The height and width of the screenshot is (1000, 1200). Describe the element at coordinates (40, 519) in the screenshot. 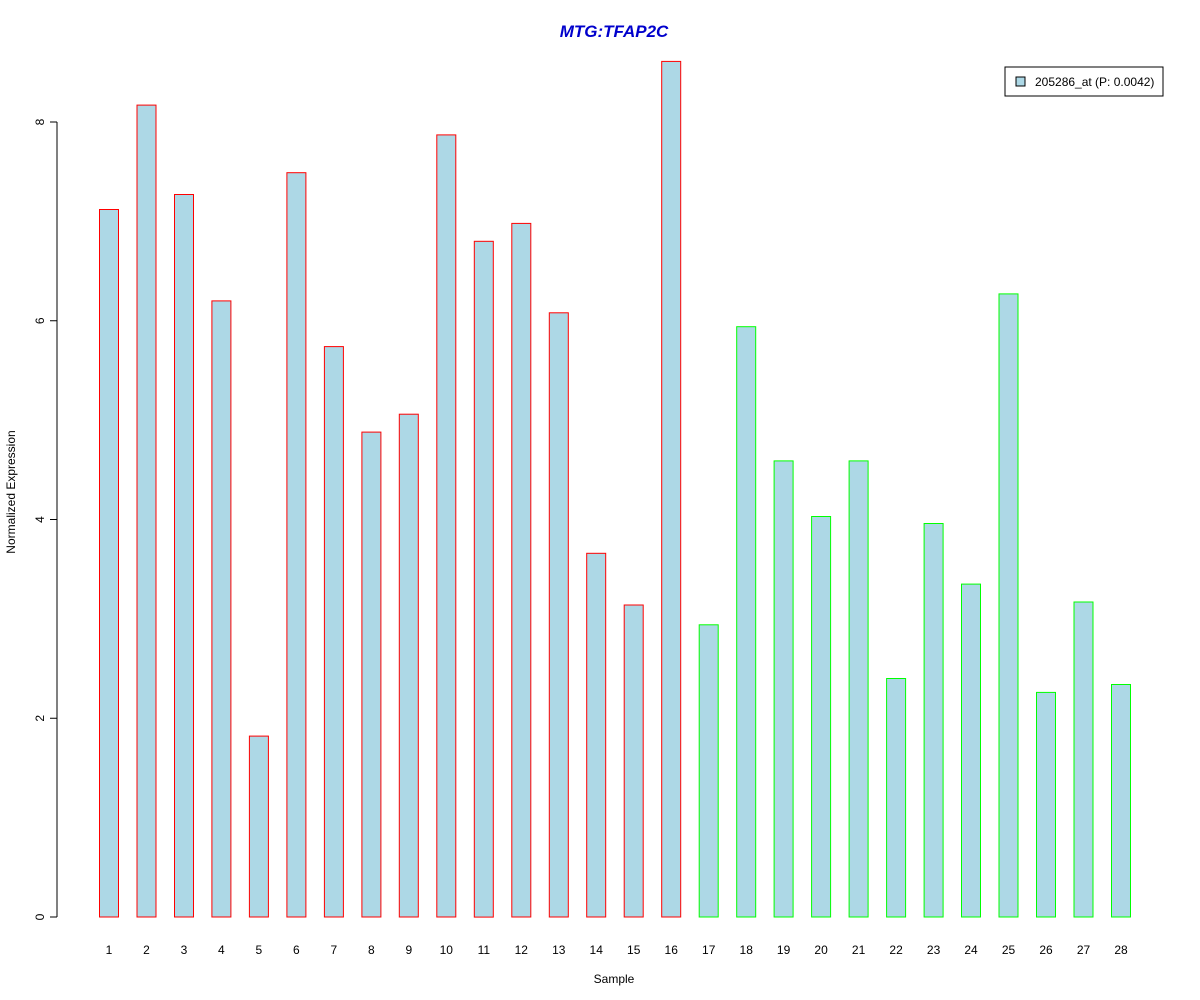

I see `y-tick-label: 4` at that location.